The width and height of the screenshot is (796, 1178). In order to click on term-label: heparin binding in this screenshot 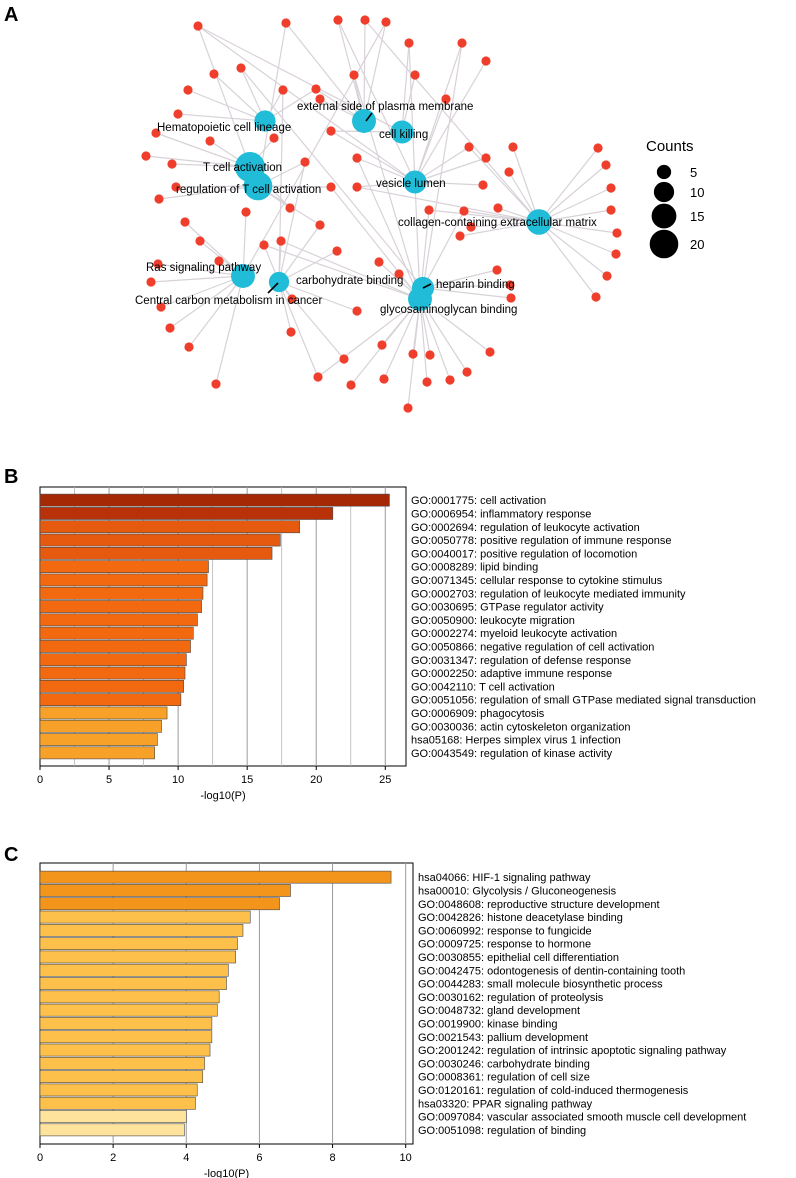, I will do `click(475, 285)`.